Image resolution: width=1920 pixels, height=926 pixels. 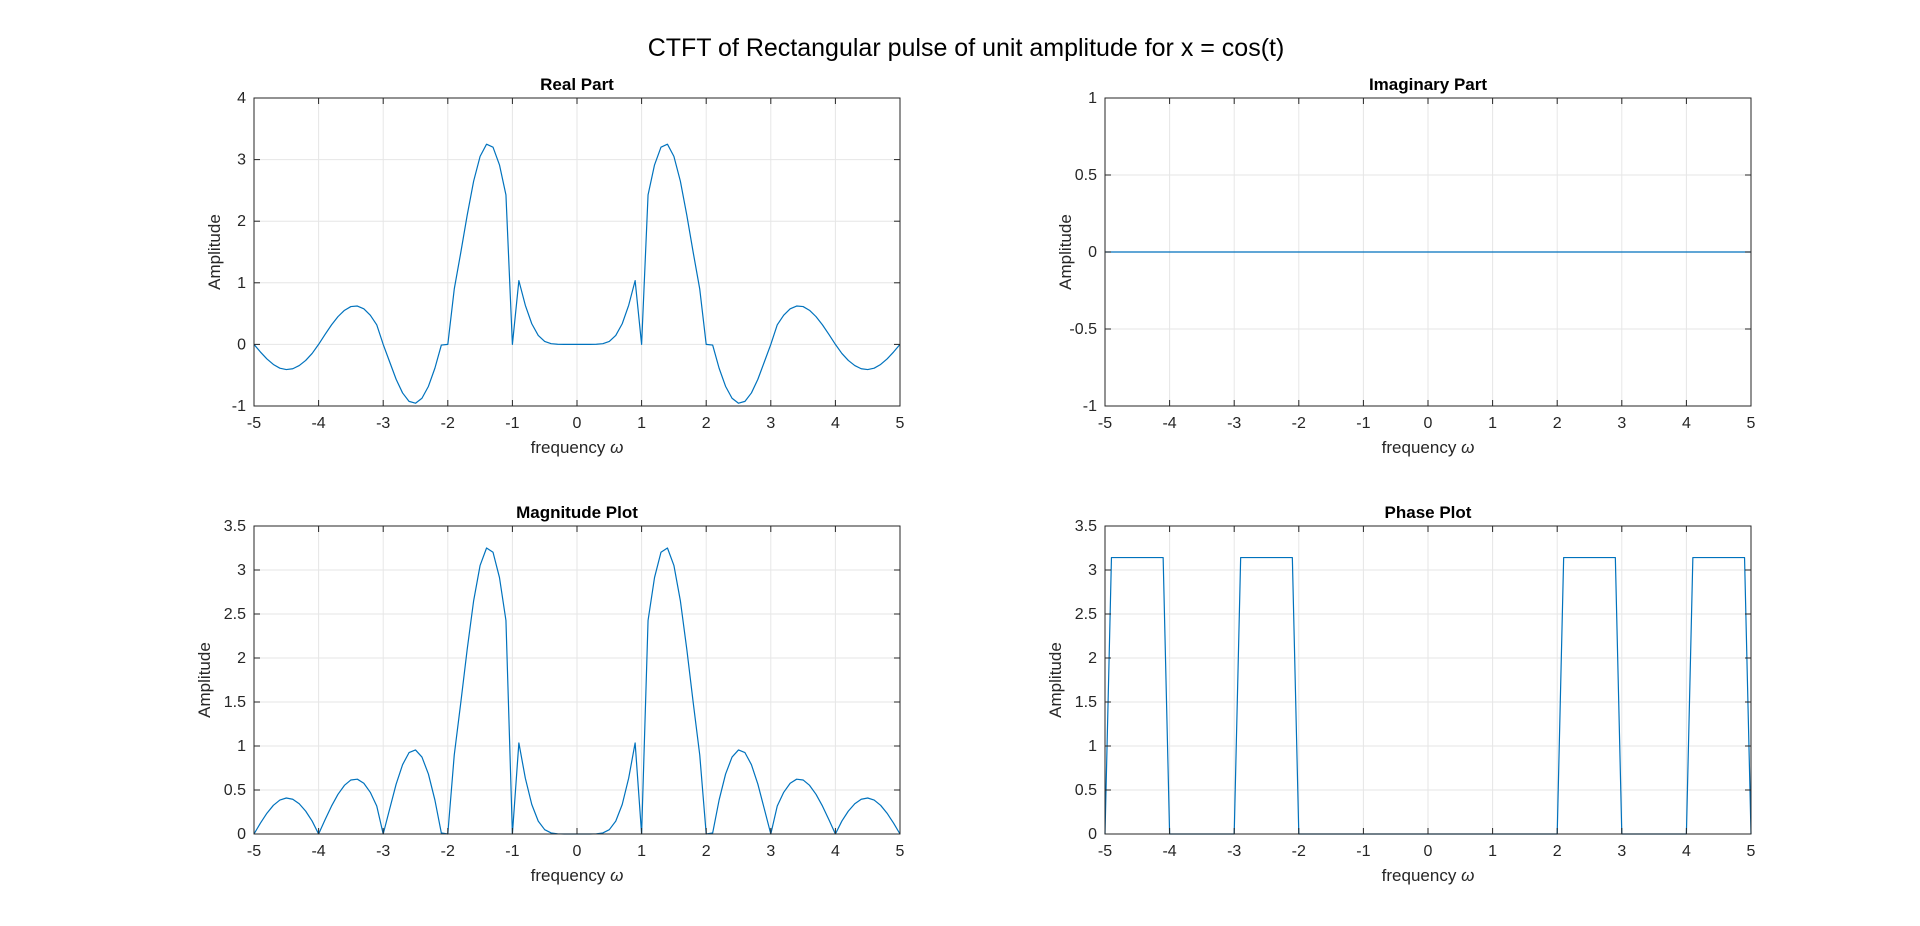 What do you see at coordinates (706, 423) in the screenshot?
I see `real-part-xtick-label: 2` at bounding box center [706, 423].